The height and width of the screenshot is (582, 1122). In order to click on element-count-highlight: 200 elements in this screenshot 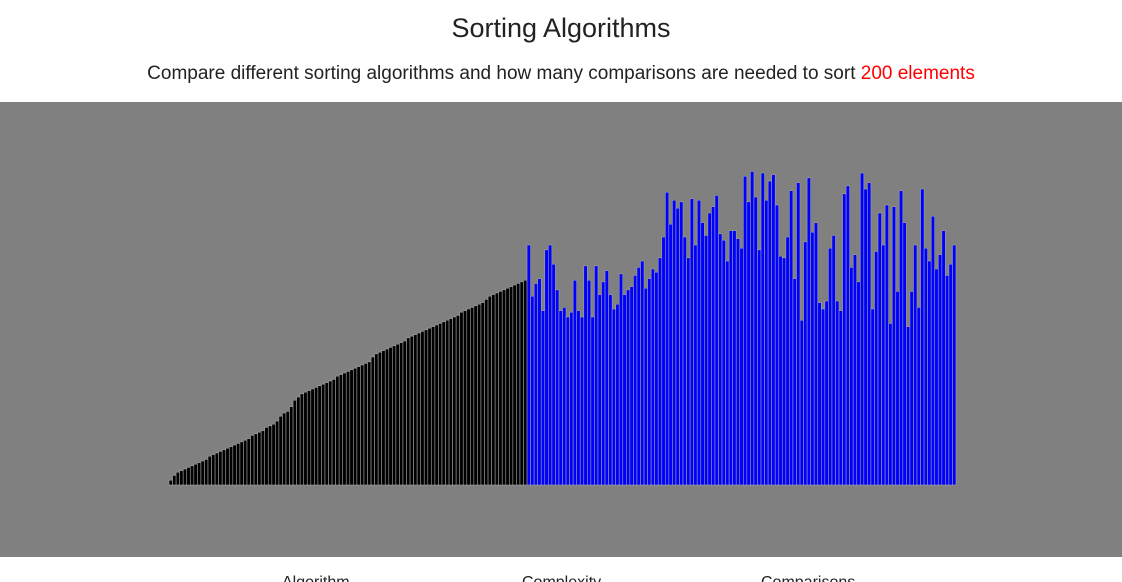, I will do `click(917, 73)`.